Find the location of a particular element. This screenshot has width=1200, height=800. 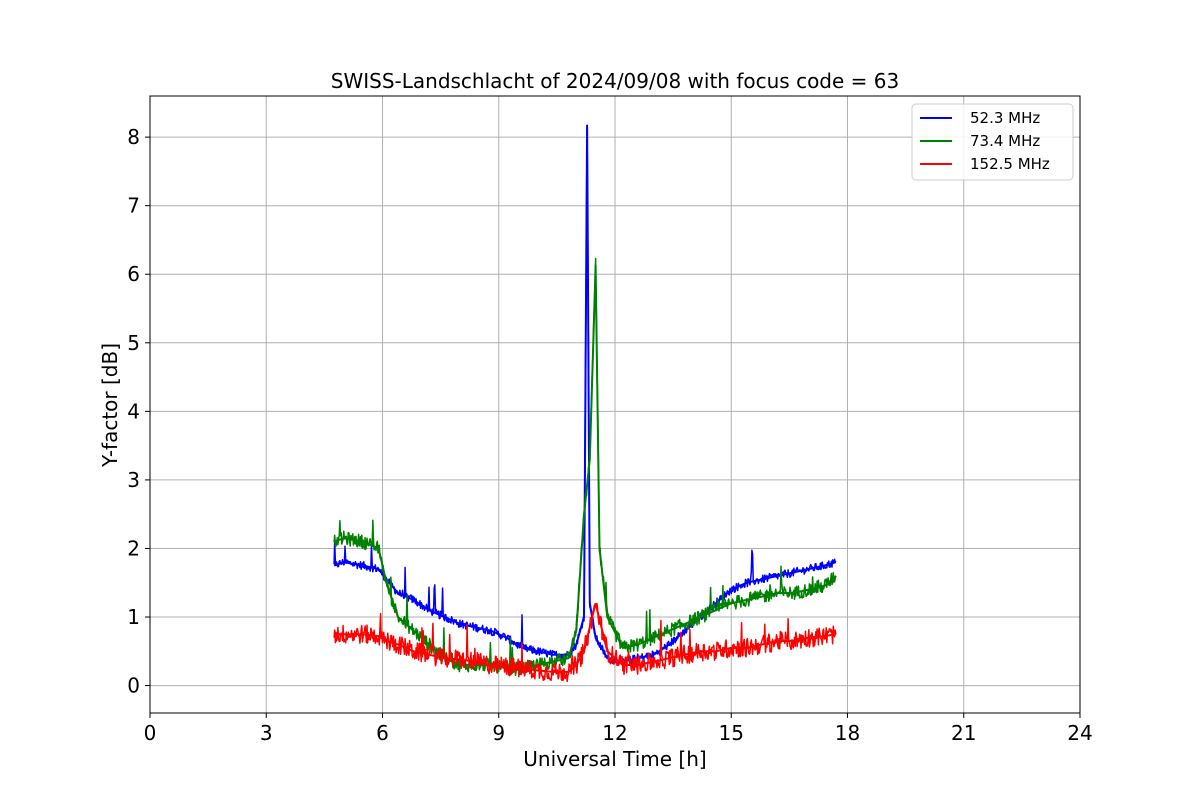

y-tick-label: 5 is located at coordinates (133, 343).